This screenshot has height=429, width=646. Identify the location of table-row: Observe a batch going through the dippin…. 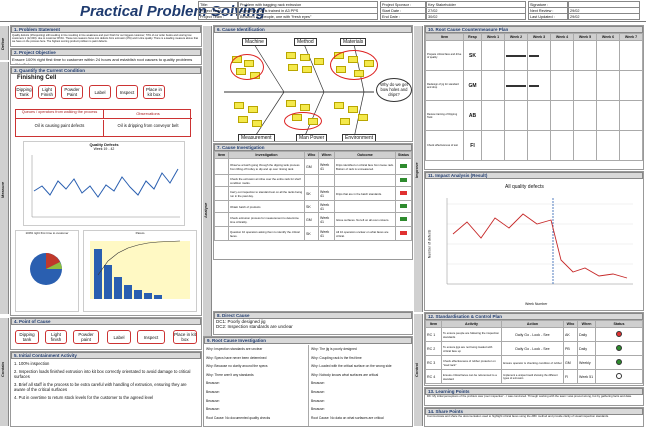
(313, 166).